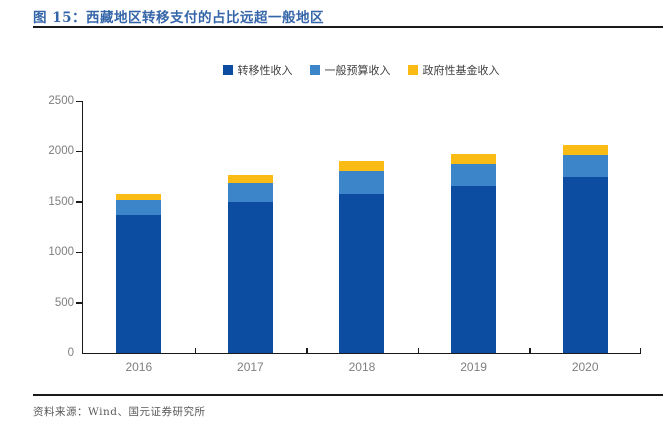 The image size is (671, 429). Describe the element at coordinates (461, 70) in the screenshot. I see `legend-label: 政府性基金收入` at that location.